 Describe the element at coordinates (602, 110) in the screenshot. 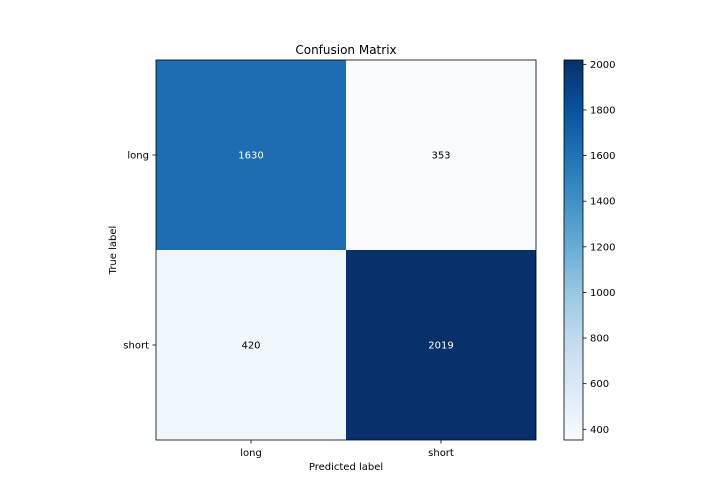

I see `colorbar-tick-label: 1800` at that location.